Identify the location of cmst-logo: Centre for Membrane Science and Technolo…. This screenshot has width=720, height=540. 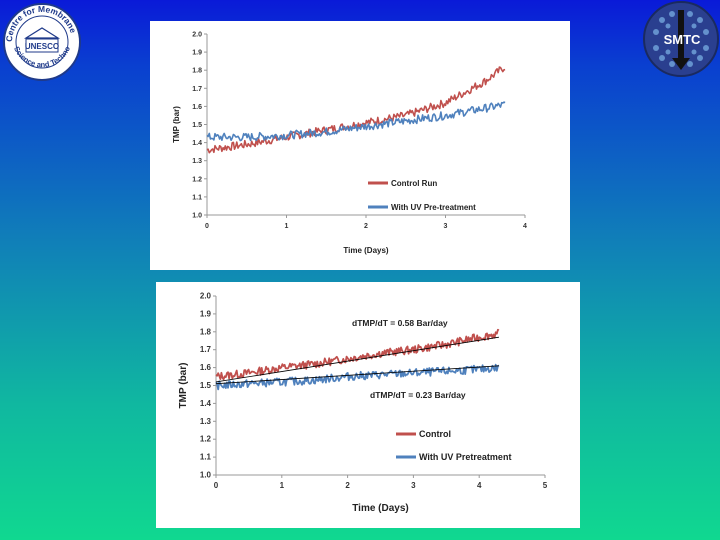
(41, 41).